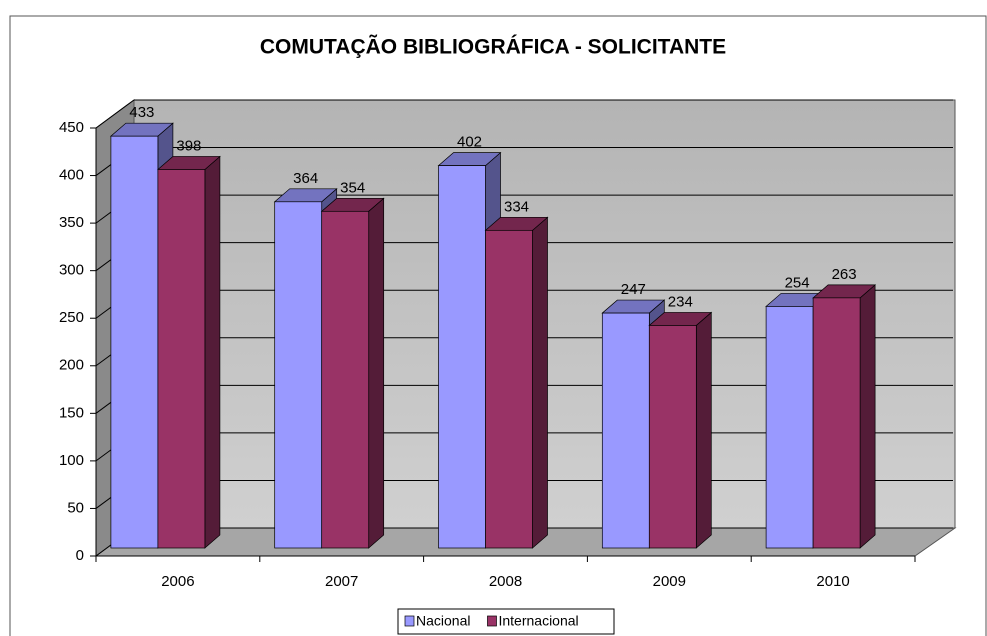  Describe the element at coordinates (538, 621) in the screenshot. I see `legend-label: Internacional` at that location.